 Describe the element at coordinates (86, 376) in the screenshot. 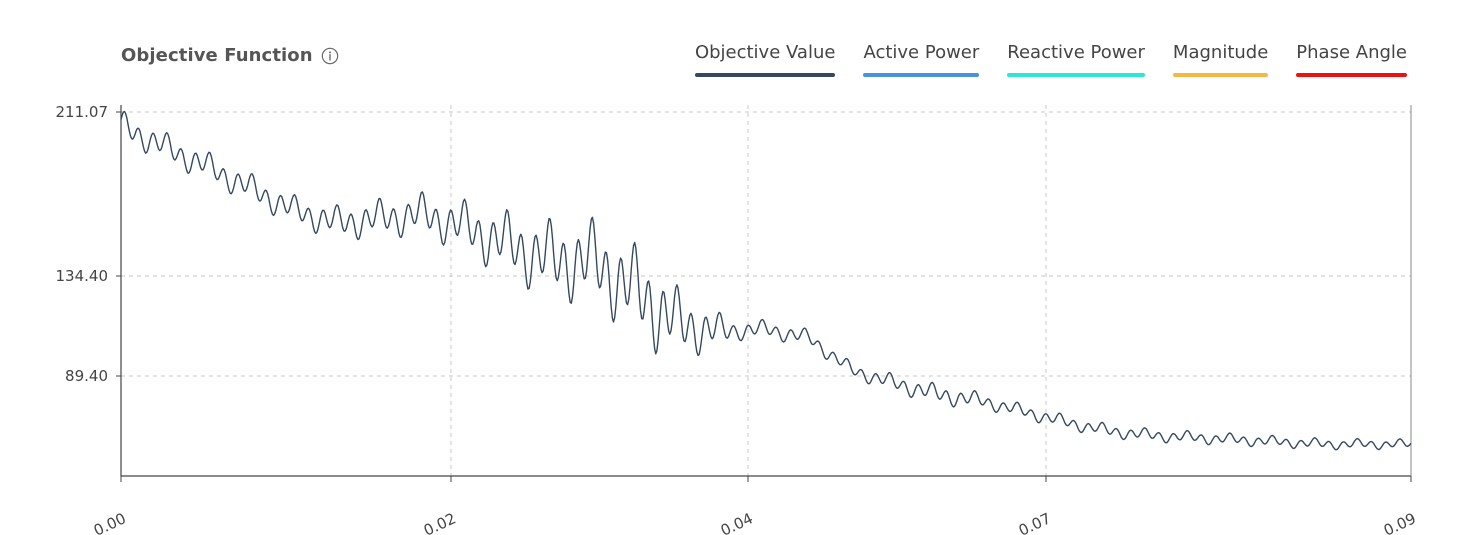

I see `y-tick-label: 89.40` at that location.